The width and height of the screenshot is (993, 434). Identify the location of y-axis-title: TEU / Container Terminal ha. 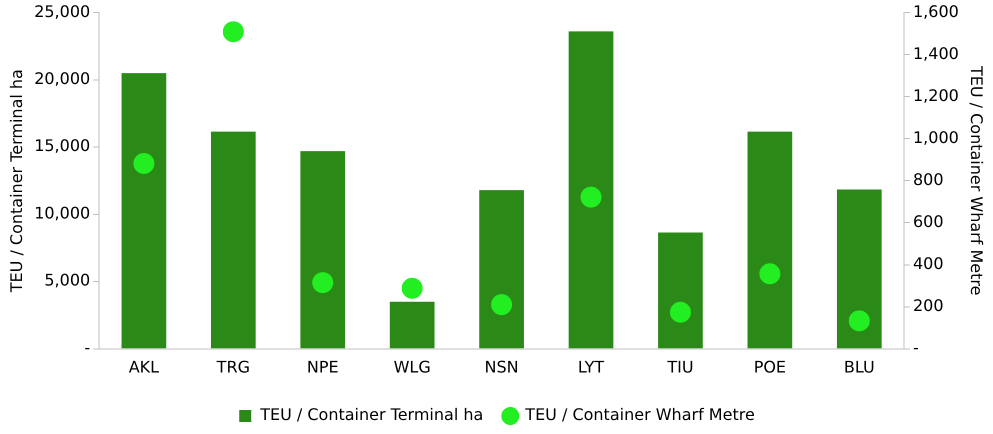
(16, 181).